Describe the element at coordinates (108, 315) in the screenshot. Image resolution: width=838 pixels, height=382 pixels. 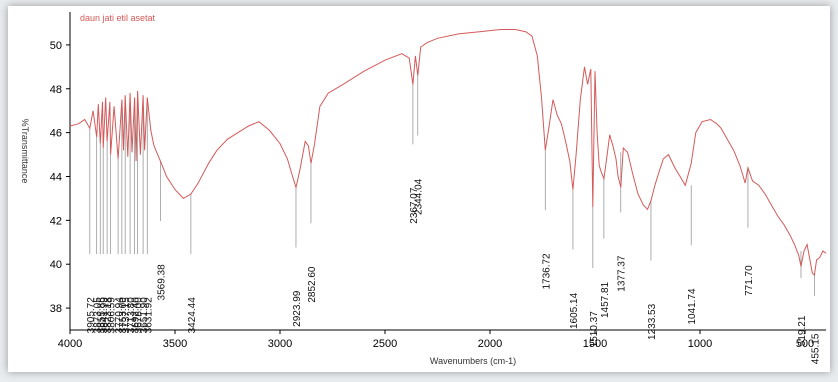
I see `peak-label: 3823.18` at that location.